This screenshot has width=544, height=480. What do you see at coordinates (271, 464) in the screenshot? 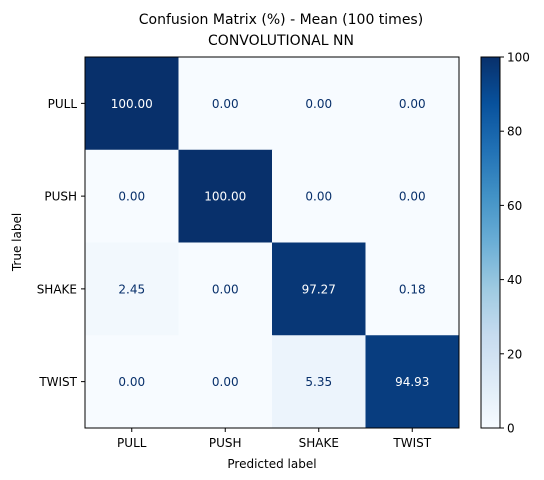
I see `x-axis-label: Predicted label` at bounding box center [271, 464].